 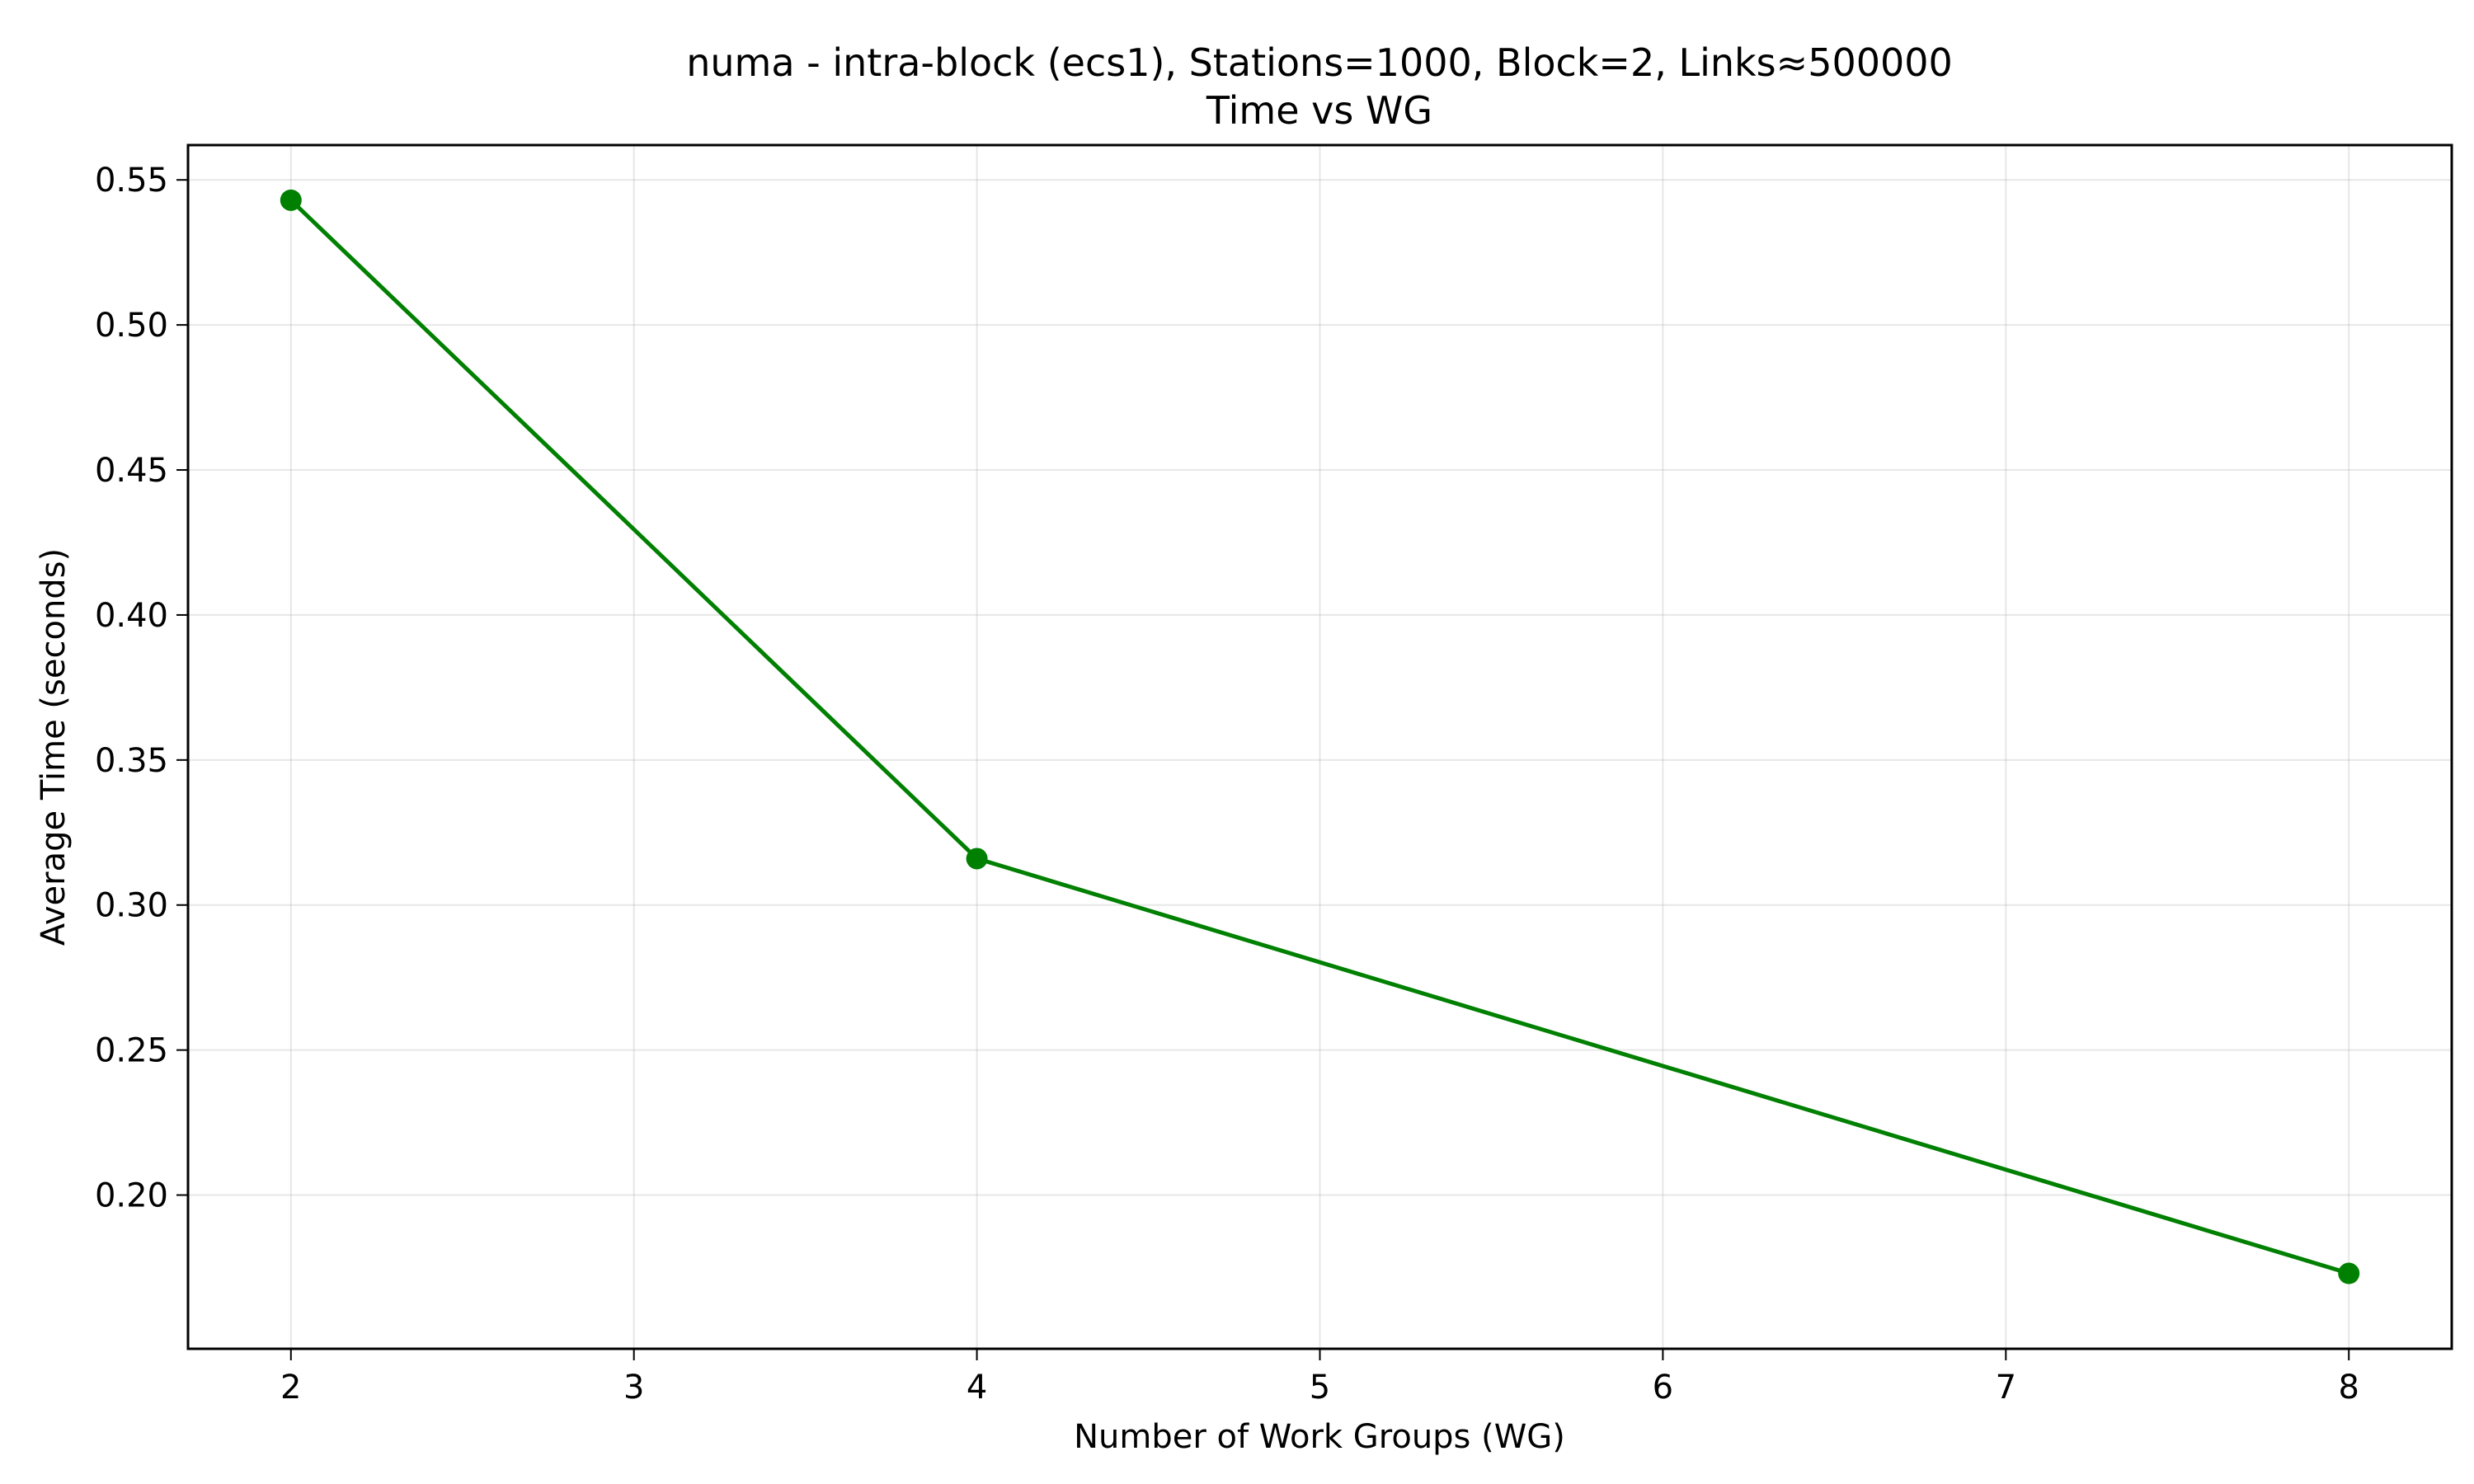 I want to click on y-tick-label: 0.40, so click(x=131, y=616).